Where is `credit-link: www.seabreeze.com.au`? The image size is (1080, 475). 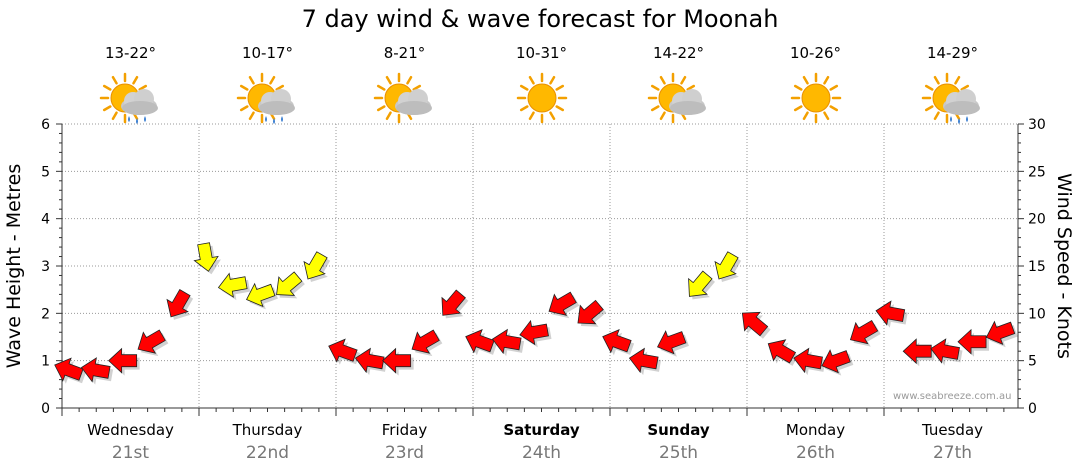
credit-link: www.seabreeze.com.au is located at coordinates (952, 396).